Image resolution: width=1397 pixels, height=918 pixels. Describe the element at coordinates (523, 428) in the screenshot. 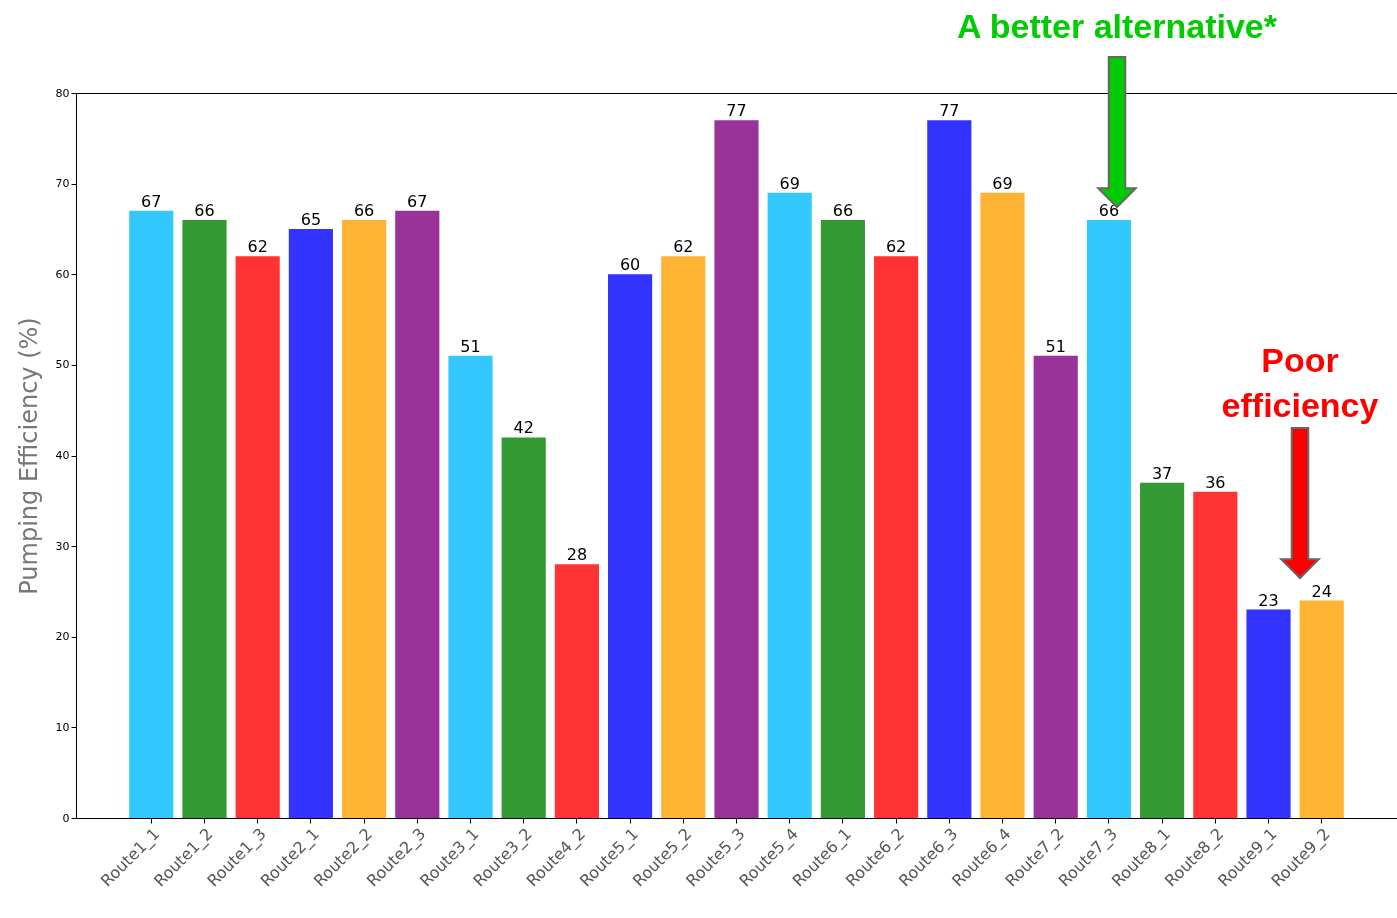

I see `data-label: 42` at that location.